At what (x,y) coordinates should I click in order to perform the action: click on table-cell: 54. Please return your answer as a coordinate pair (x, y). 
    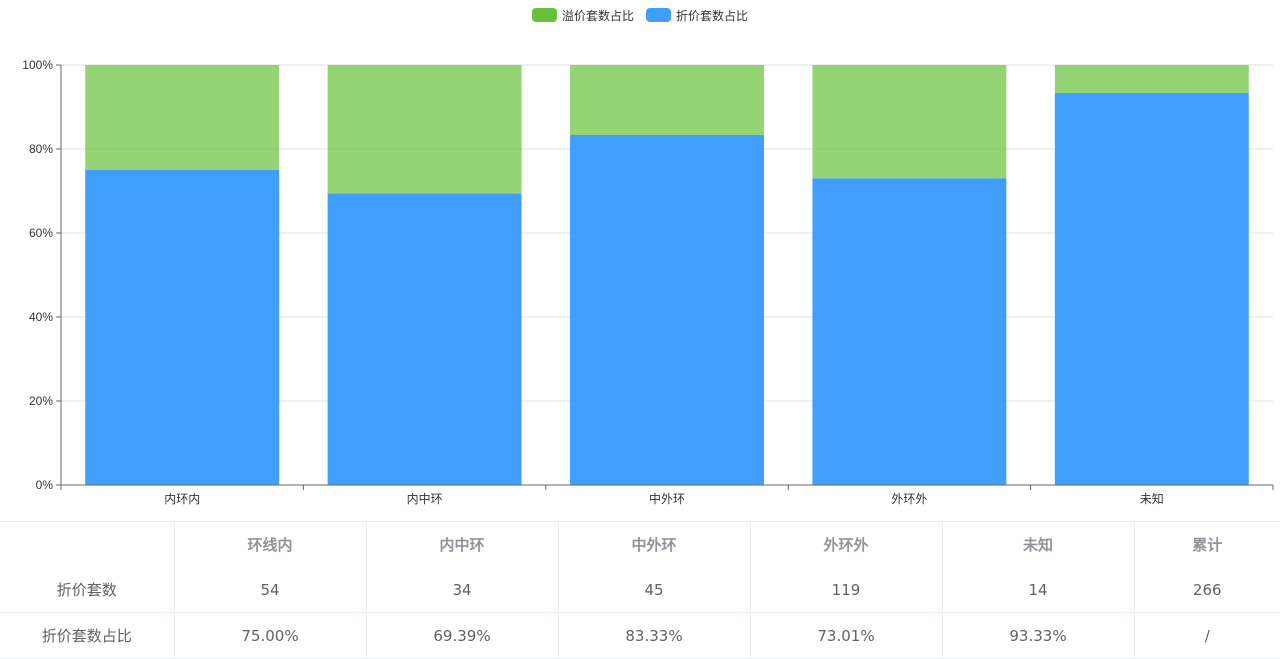
    Looking at the image, I should click on (270, 590).